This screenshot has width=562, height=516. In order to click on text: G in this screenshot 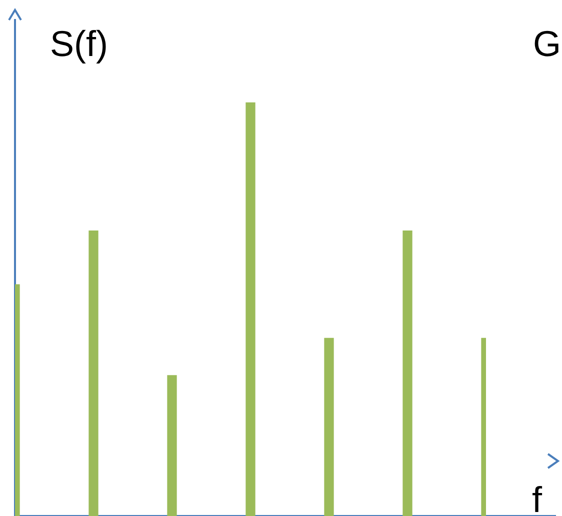, I will do `click(547, 43)`.